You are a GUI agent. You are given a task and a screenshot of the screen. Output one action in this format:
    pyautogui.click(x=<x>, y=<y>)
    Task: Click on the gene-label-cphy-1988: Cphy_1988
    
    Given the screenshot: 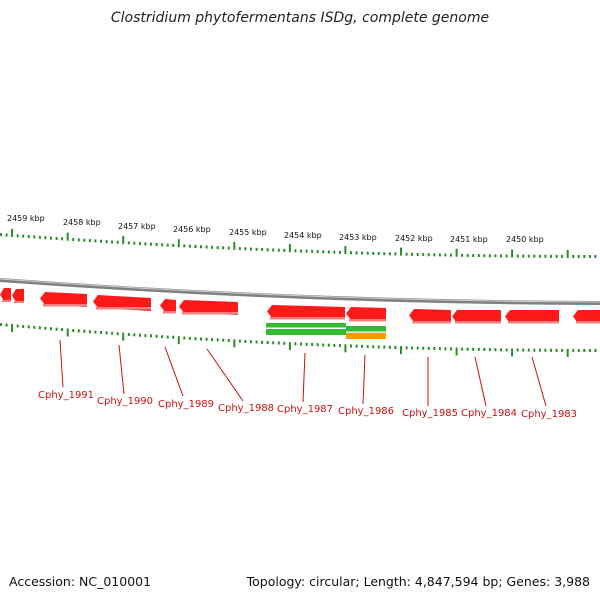 What is the action you would take?
    pyautogui.click(x=246, y=408)
    